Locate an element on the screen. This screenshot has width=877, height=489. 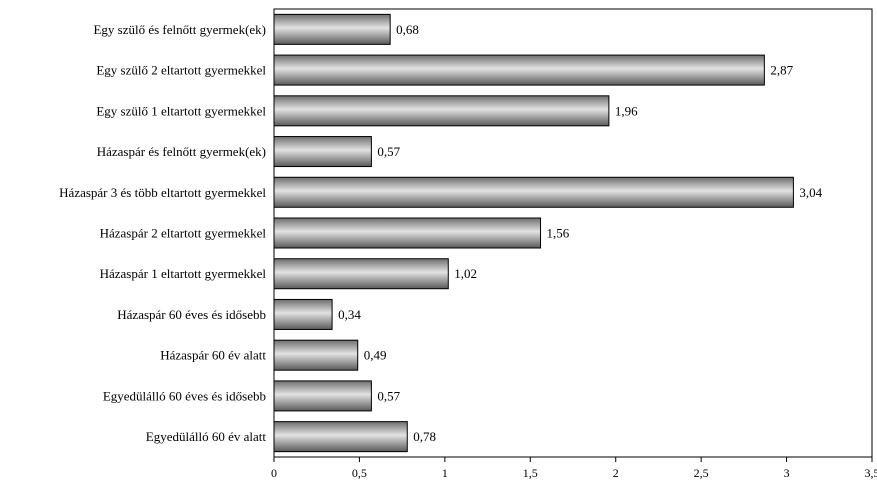
data-label: 0,34 is located at coordinates (349, 314).